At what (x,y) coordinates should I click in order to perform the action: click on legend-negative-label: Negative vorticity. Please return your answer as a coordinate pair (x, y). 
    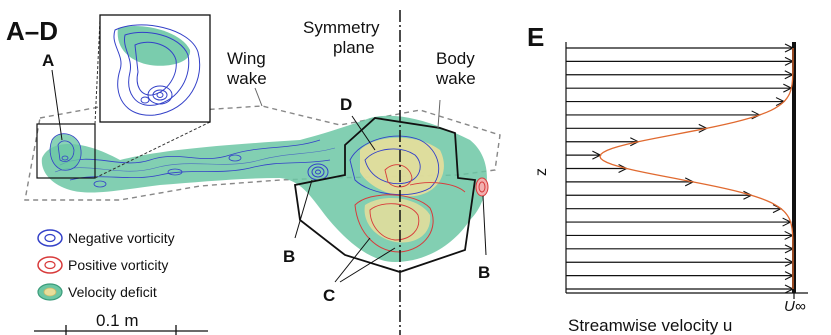
    Looking at the image, I should click on (121, 238).